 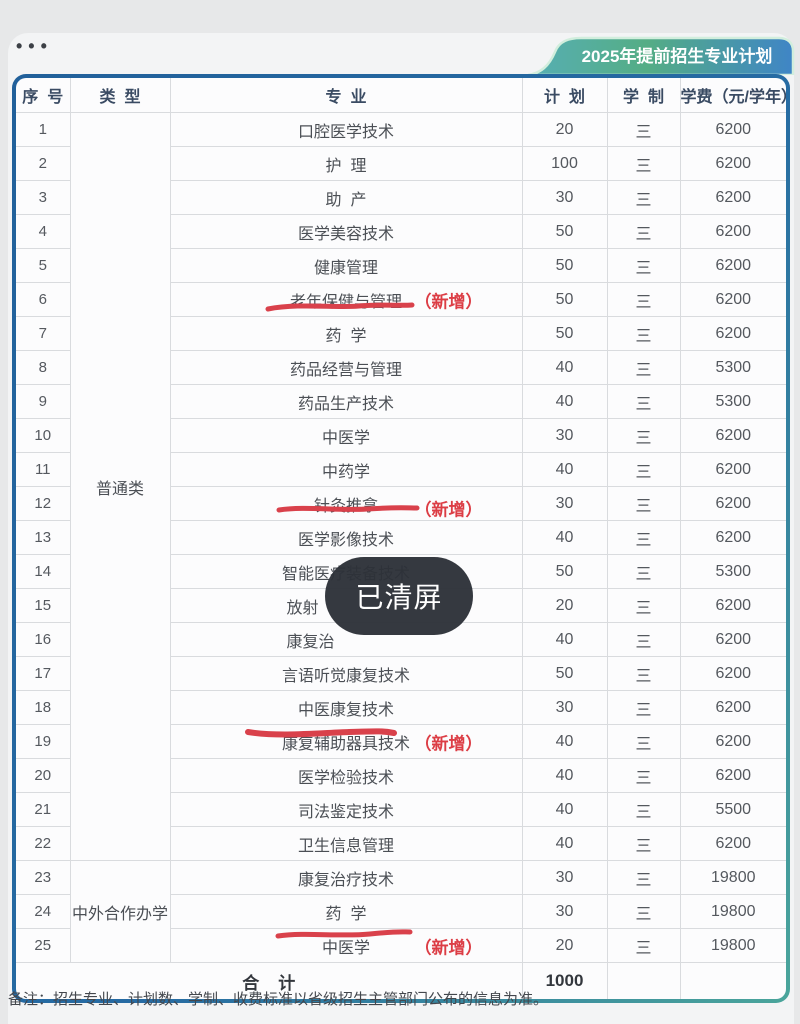 I want to click on table-row: 9 药品生产技术 40 三 5300, so click(x=401, y=401).